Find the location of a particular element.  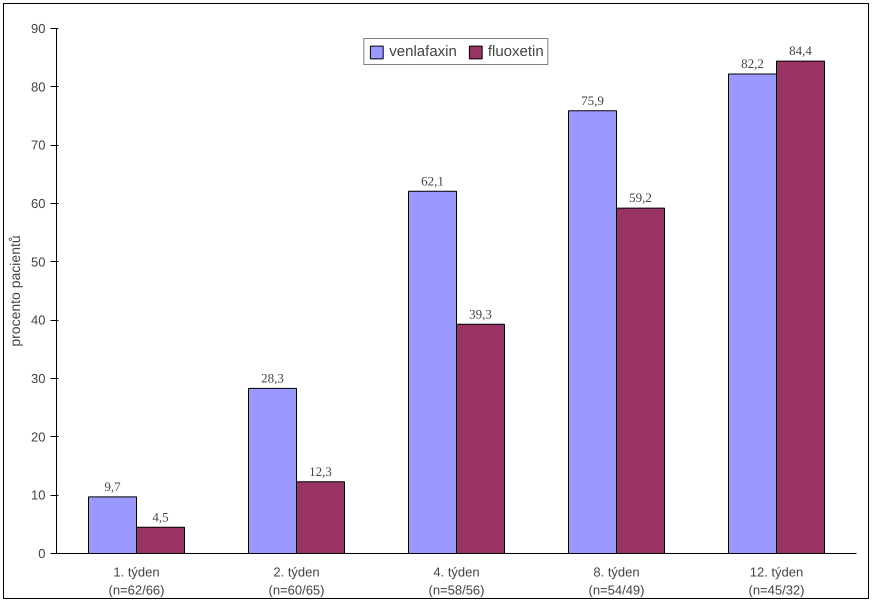

data-label: 12,3 is located at coordinates (320, 471).